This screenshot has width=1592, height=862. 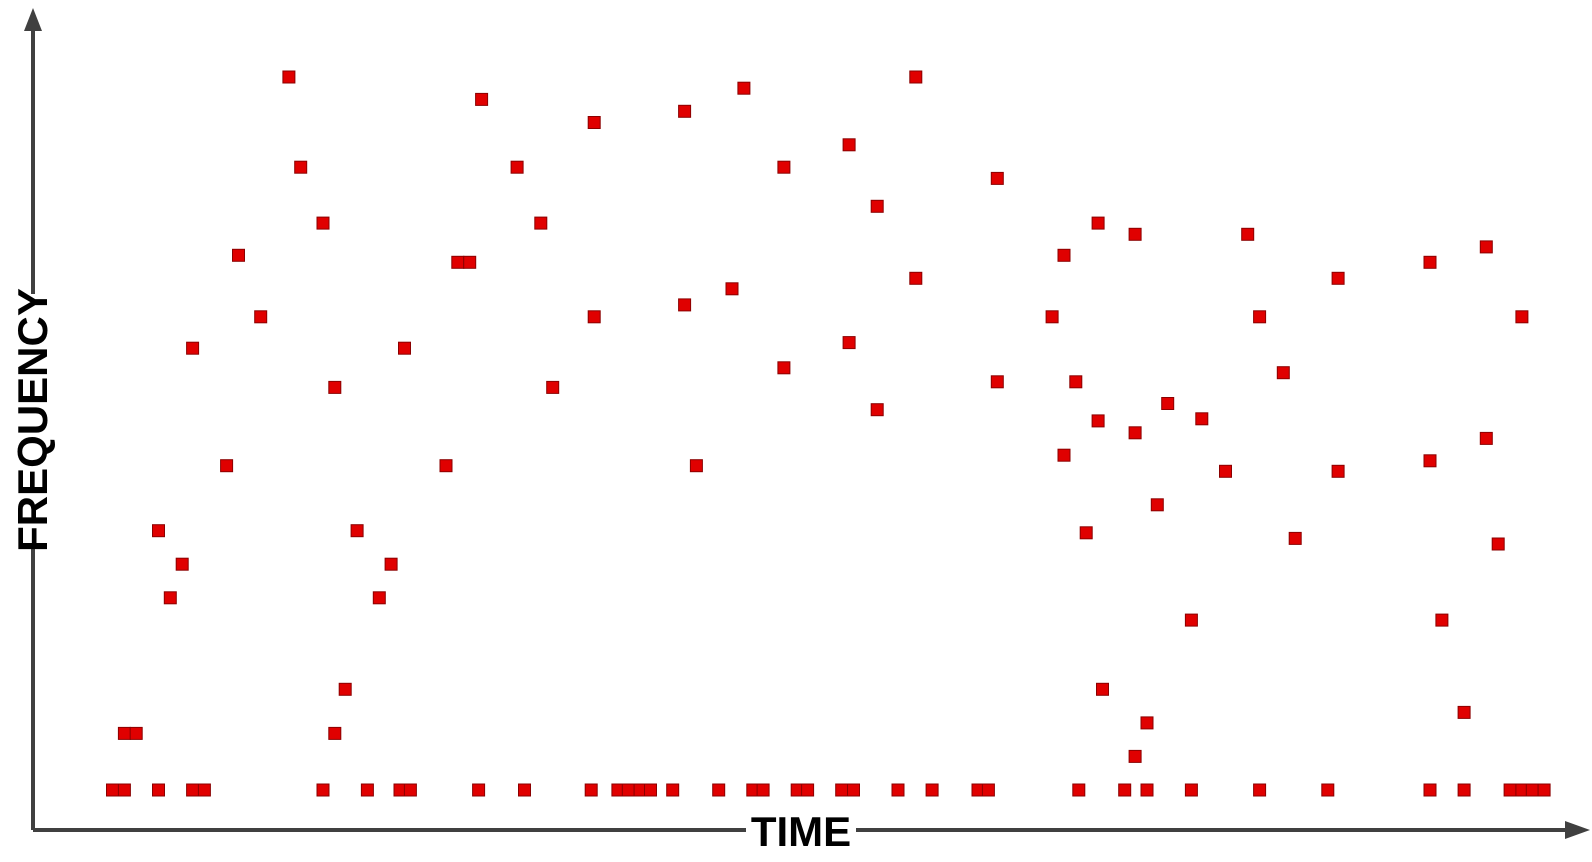 What do you see at coordinates (33, 19) in the screenshot?
I see `y-axis-arrowhead` at bounding box center [33, 19].